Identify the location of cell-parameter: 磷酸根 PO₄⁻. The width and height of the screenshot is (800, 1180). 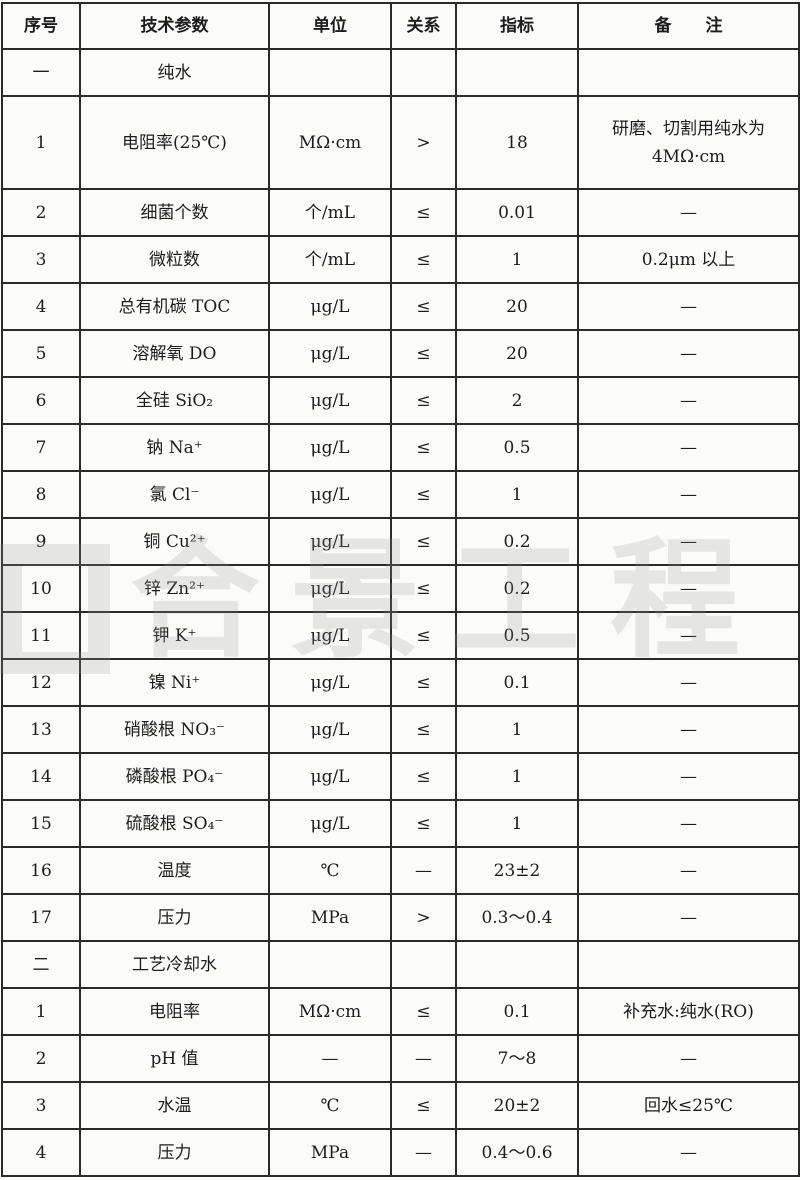
(174, 776).